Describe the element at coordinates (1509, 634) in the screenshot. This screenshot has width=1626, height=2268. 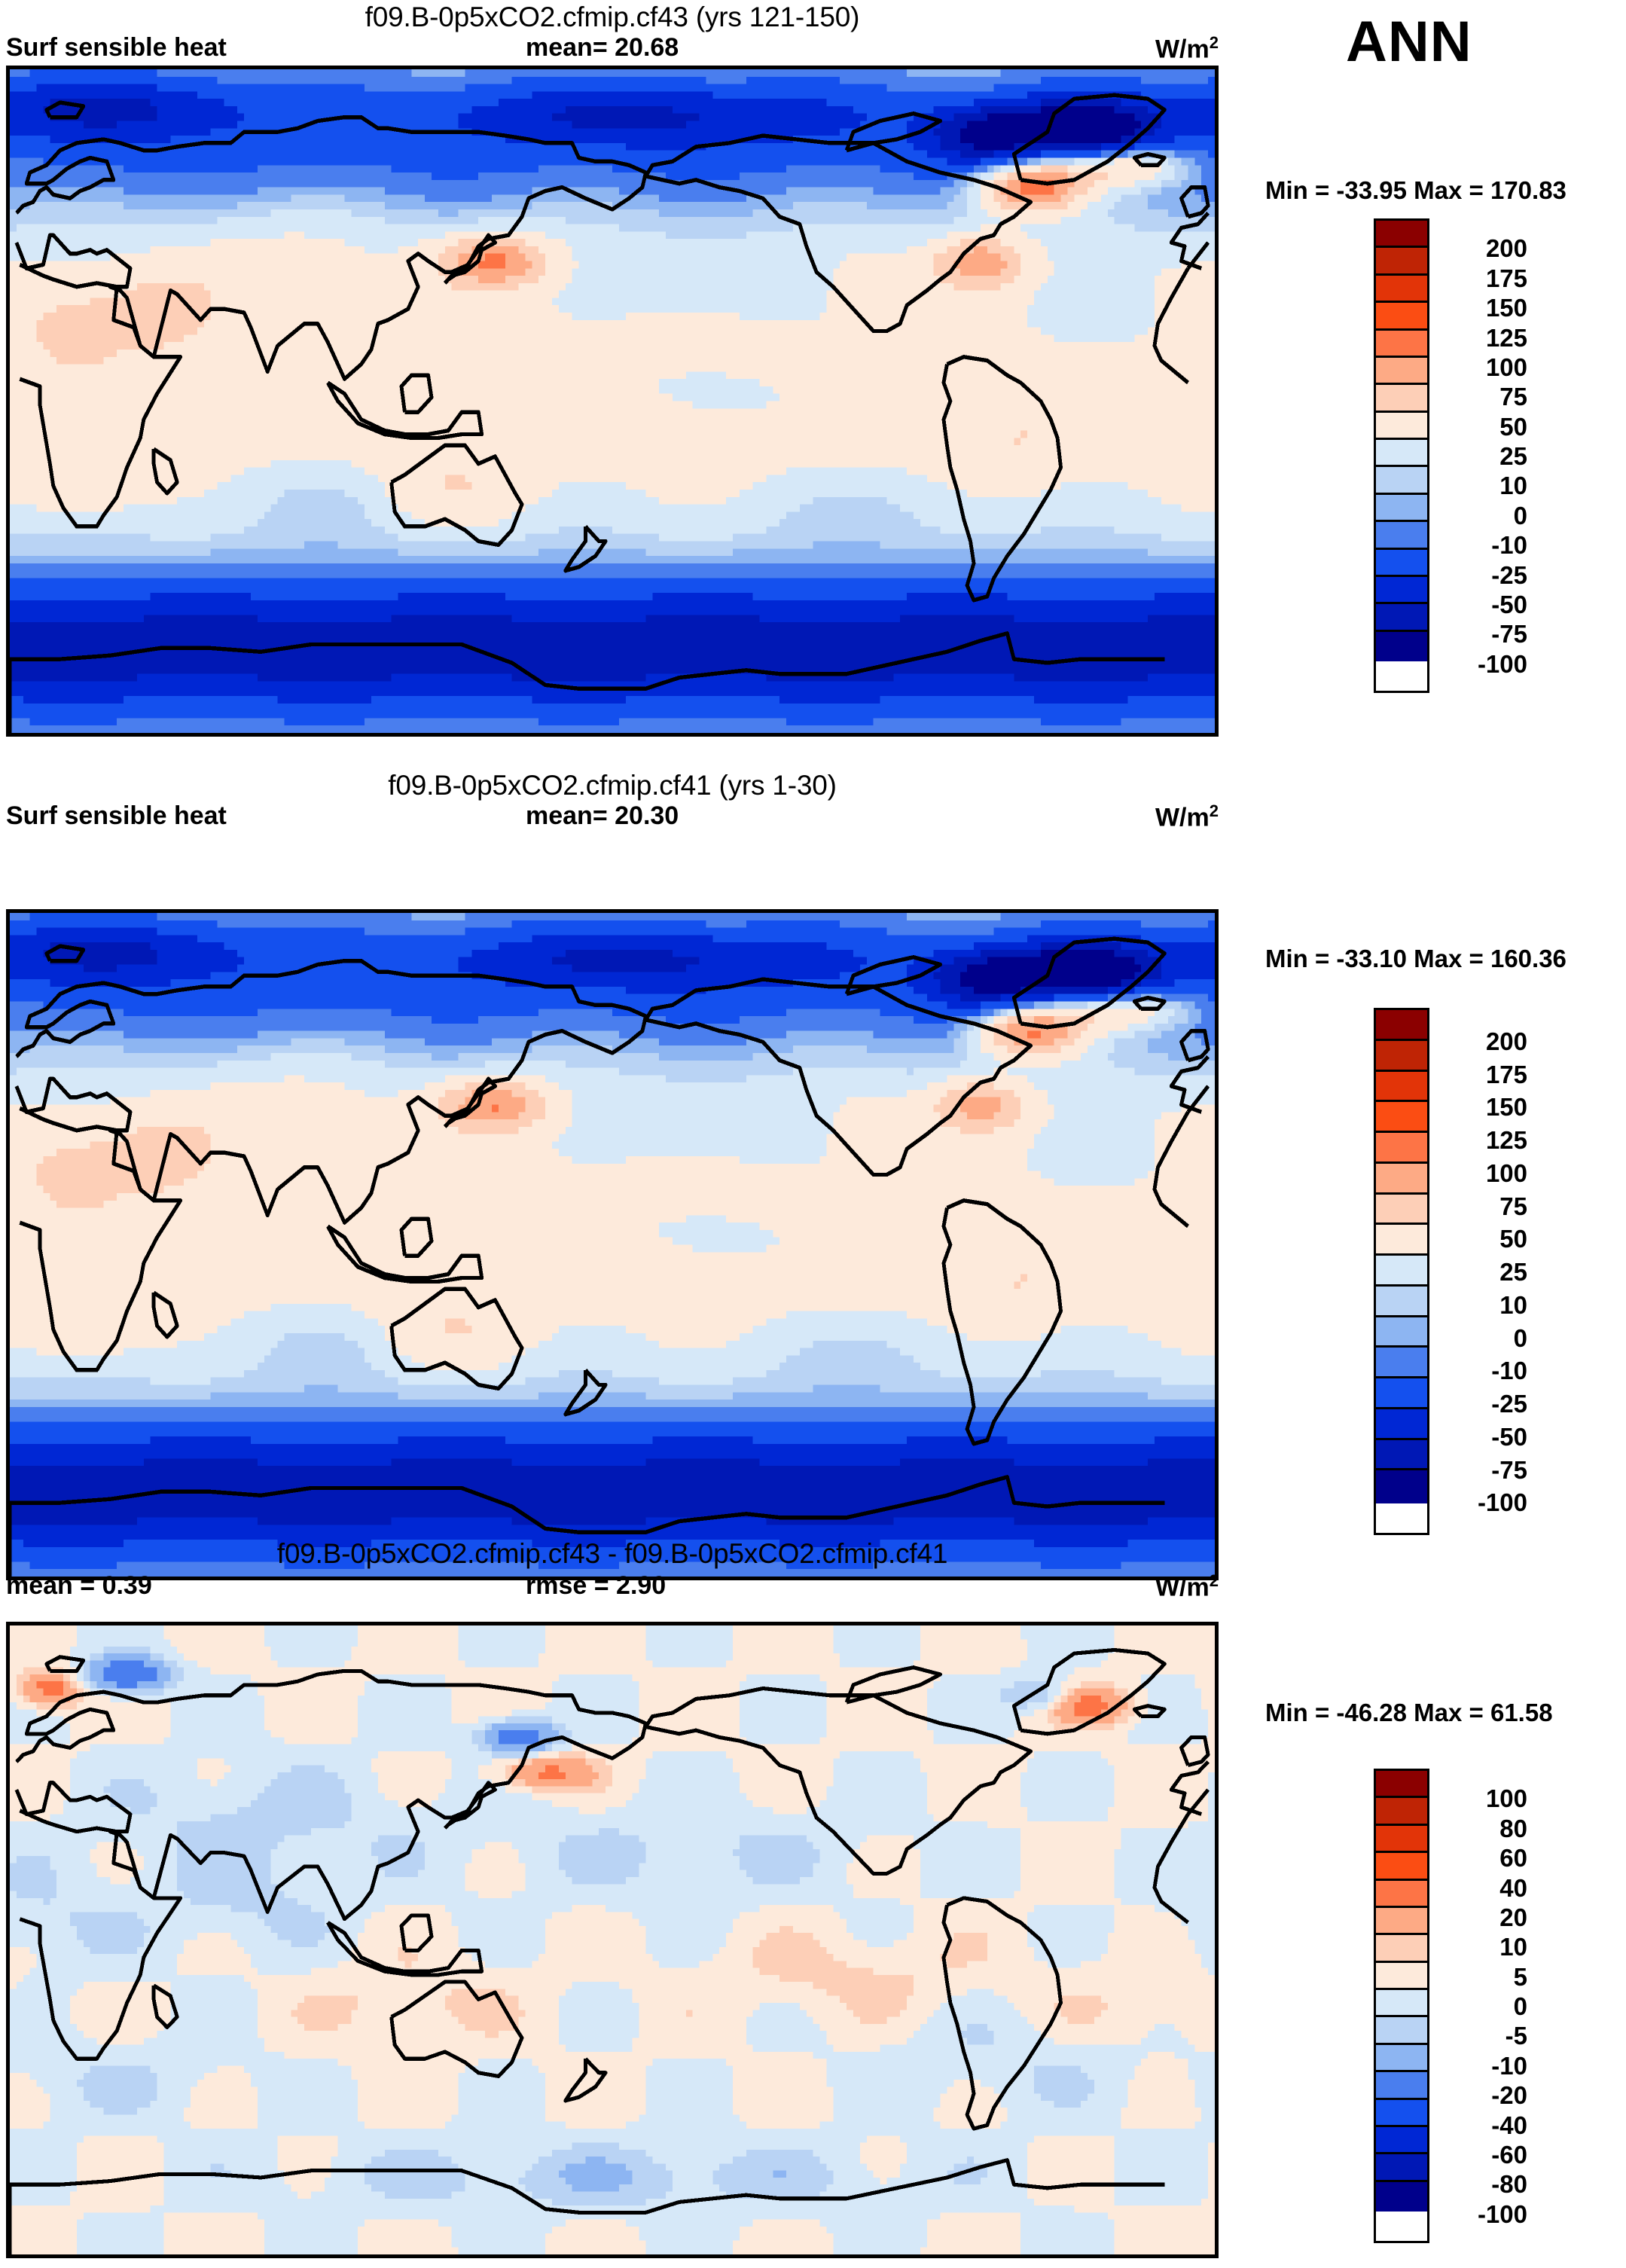
I see `colorbar-tick-label: -75` at that location.